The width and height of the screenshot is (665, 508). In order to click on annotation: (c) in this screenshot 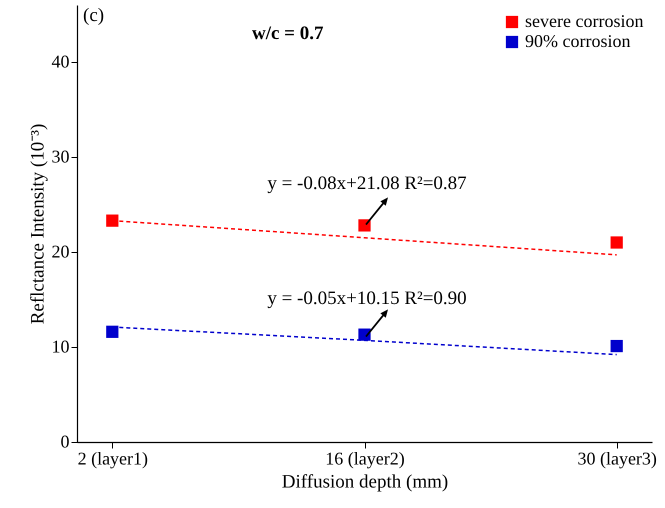, I will do `click(93, 15)`.